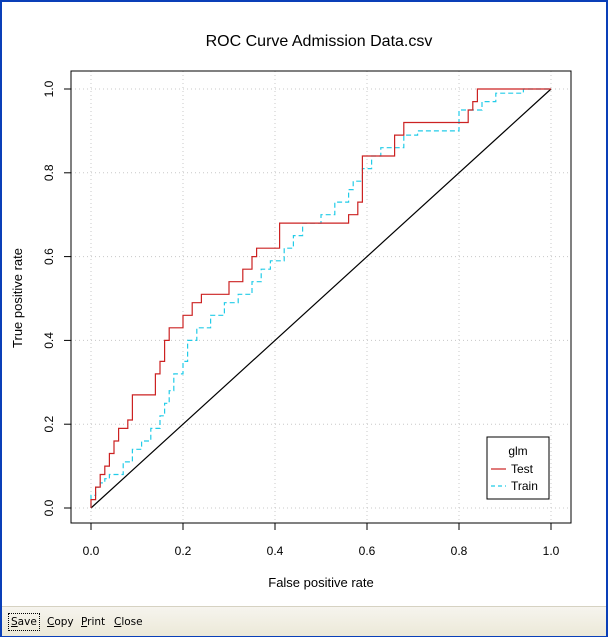  Describe the element at coordinates (517, 451) in the screenshot. I see `legend-title: glm` at that location.